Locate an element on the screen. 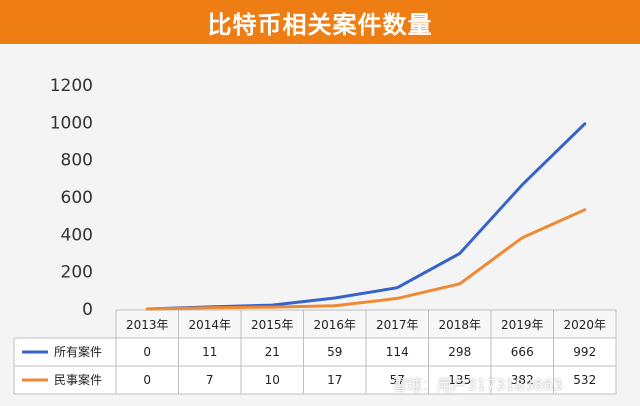 The height and width of the screenshot is (406, 640). data-label: 666 is located at coordinates (522, 352).